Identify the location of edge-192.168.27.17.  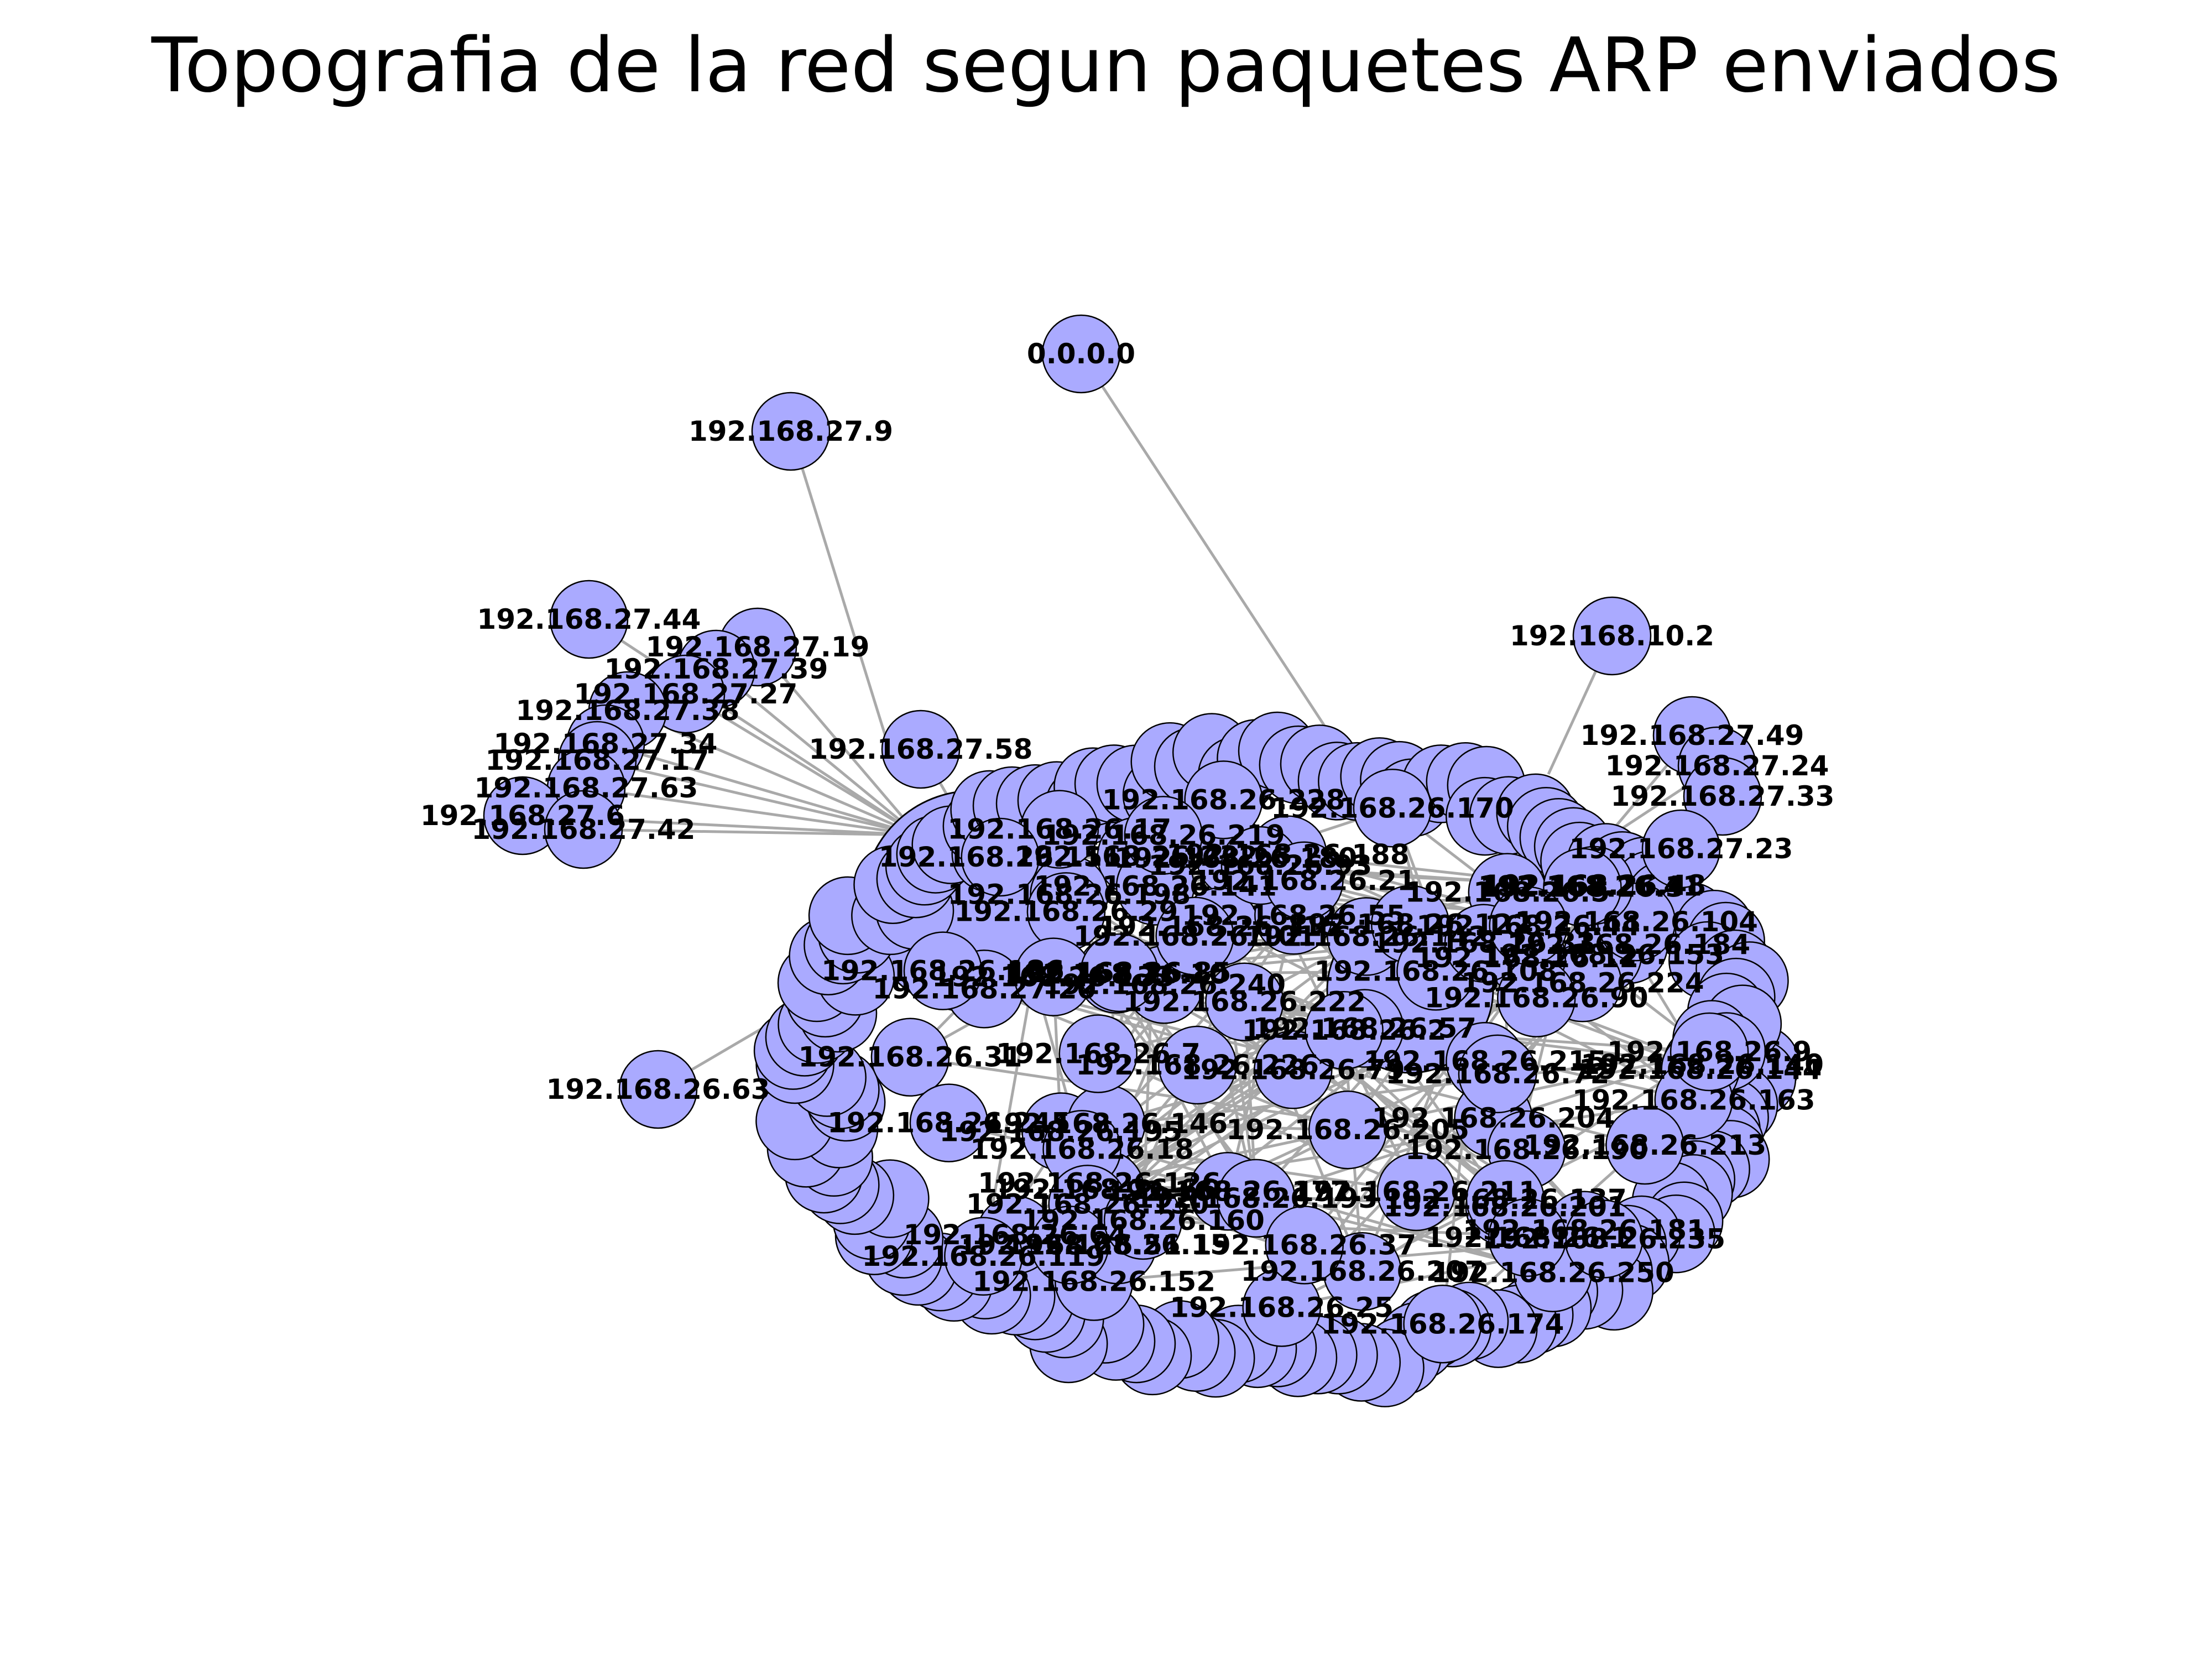
(758, 798).